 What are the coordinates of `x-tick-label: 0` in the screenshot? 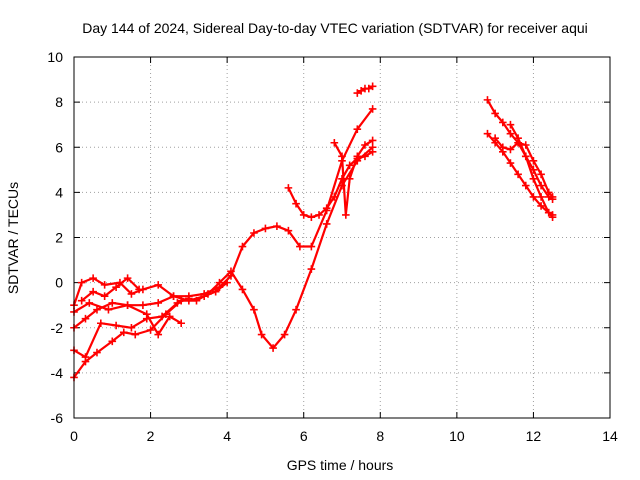 It's located at (74, 436).